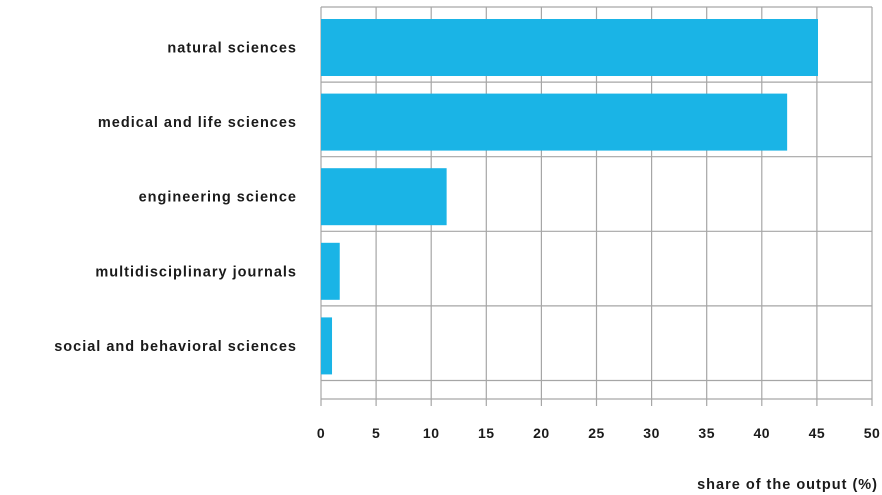 This screenshot has height=495, width=882. Describe the element at coordinates (651, 433) in the screenshot. I see `x-tick-label: 30` at that location.